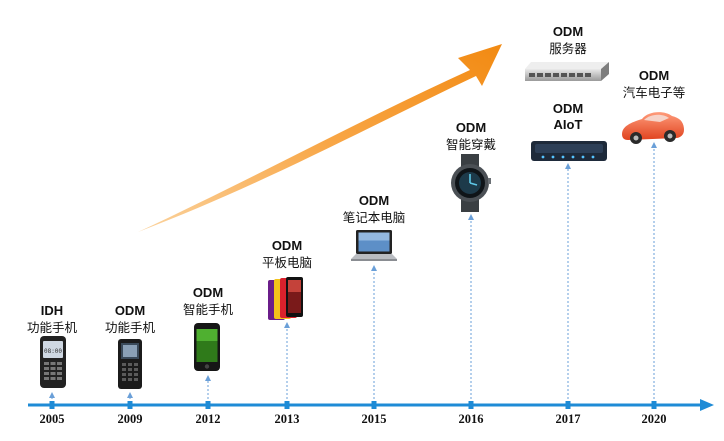  I want to click on tablet-icon, so click(285, 298).